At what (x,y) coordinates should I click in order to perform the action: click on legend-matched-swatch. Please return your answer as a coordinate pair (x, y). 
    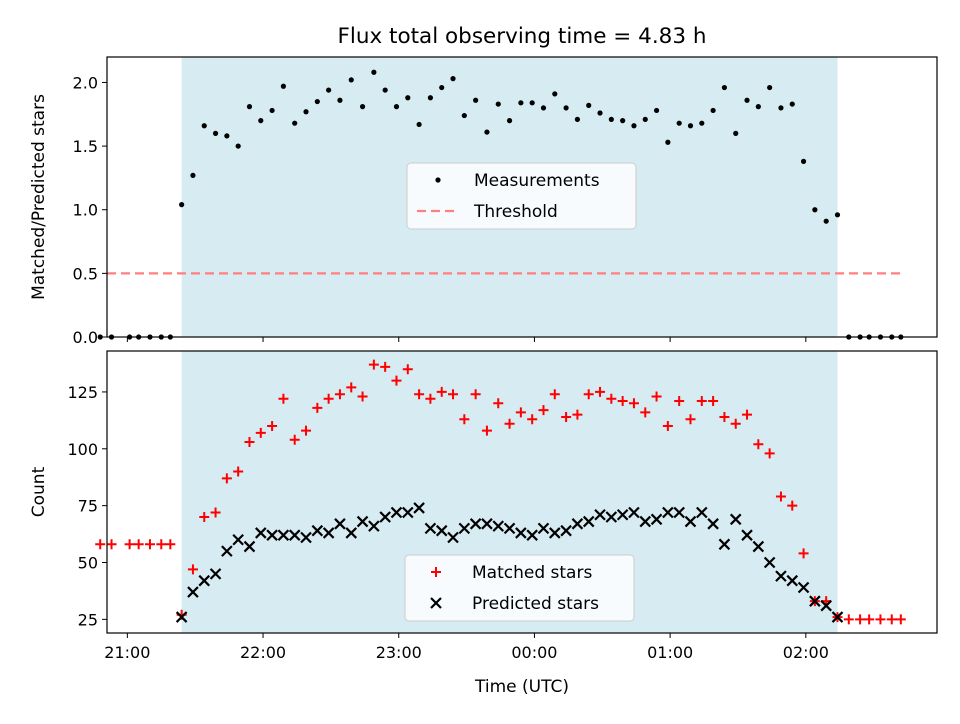
    Looking at the image, I should click on (436, 572).